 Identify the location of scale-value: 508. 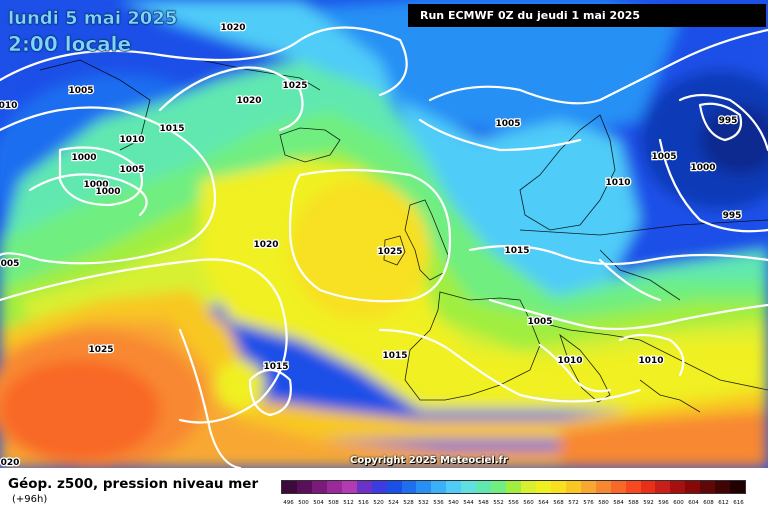
(333, 503).